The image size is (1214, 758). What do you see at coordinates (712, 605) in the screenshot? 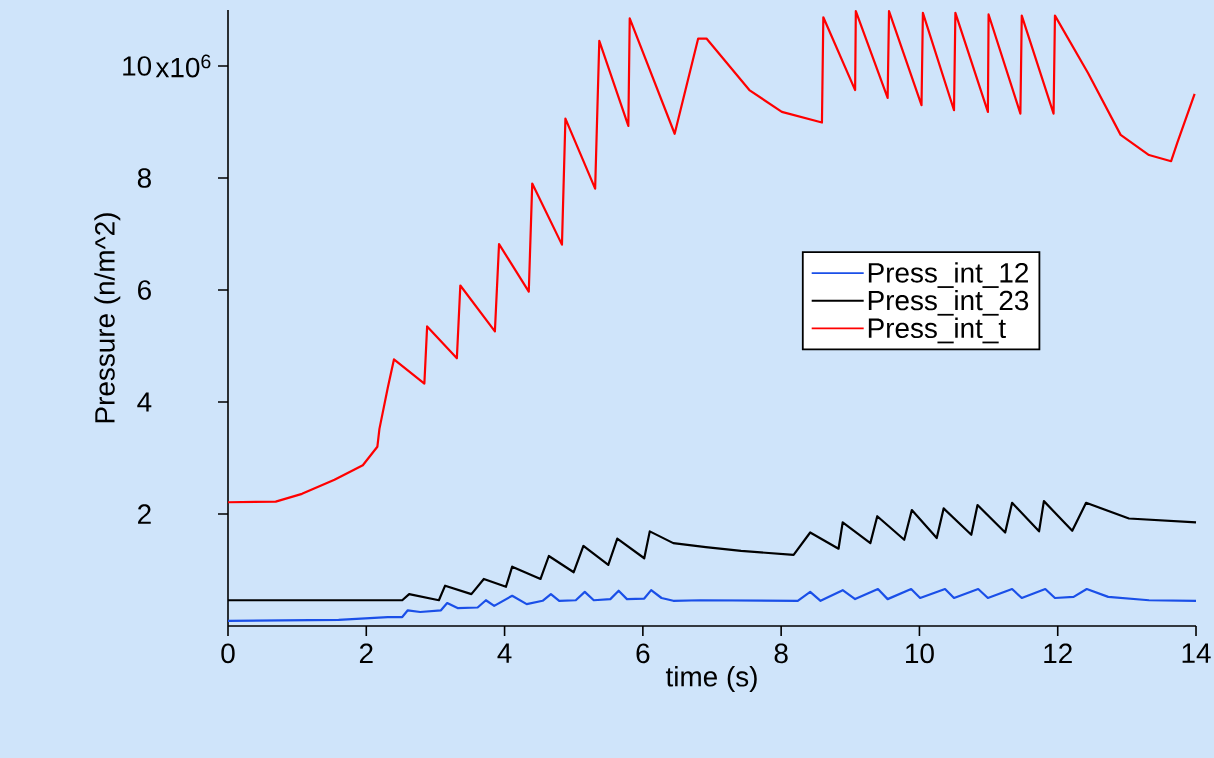
I see `line-series` at bounding box center [712, 605].